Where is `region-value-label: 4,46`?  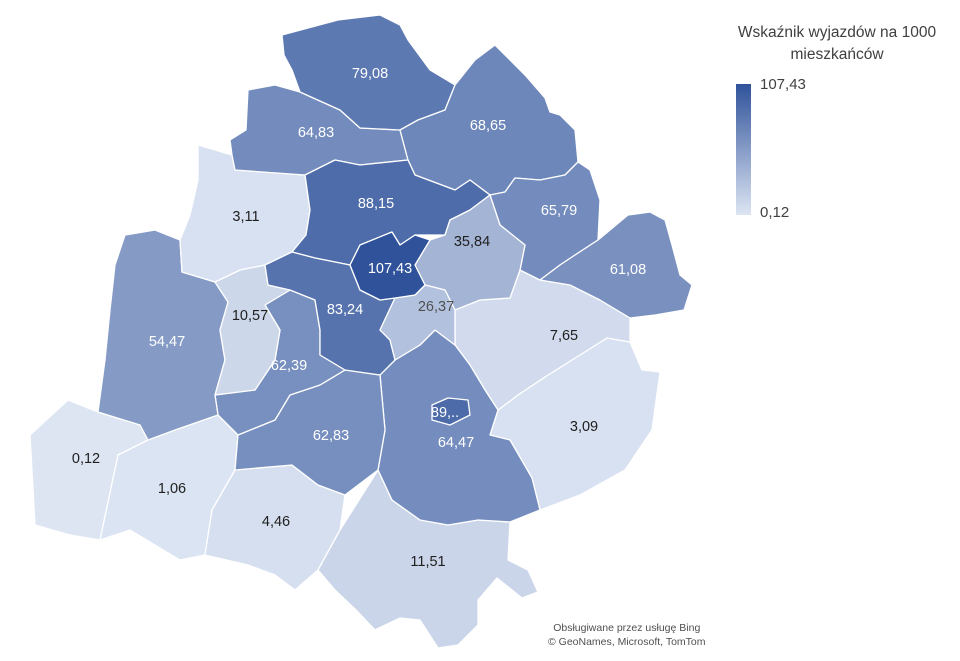 region-value-label: 4,46 is located at coordinates (276, 522).